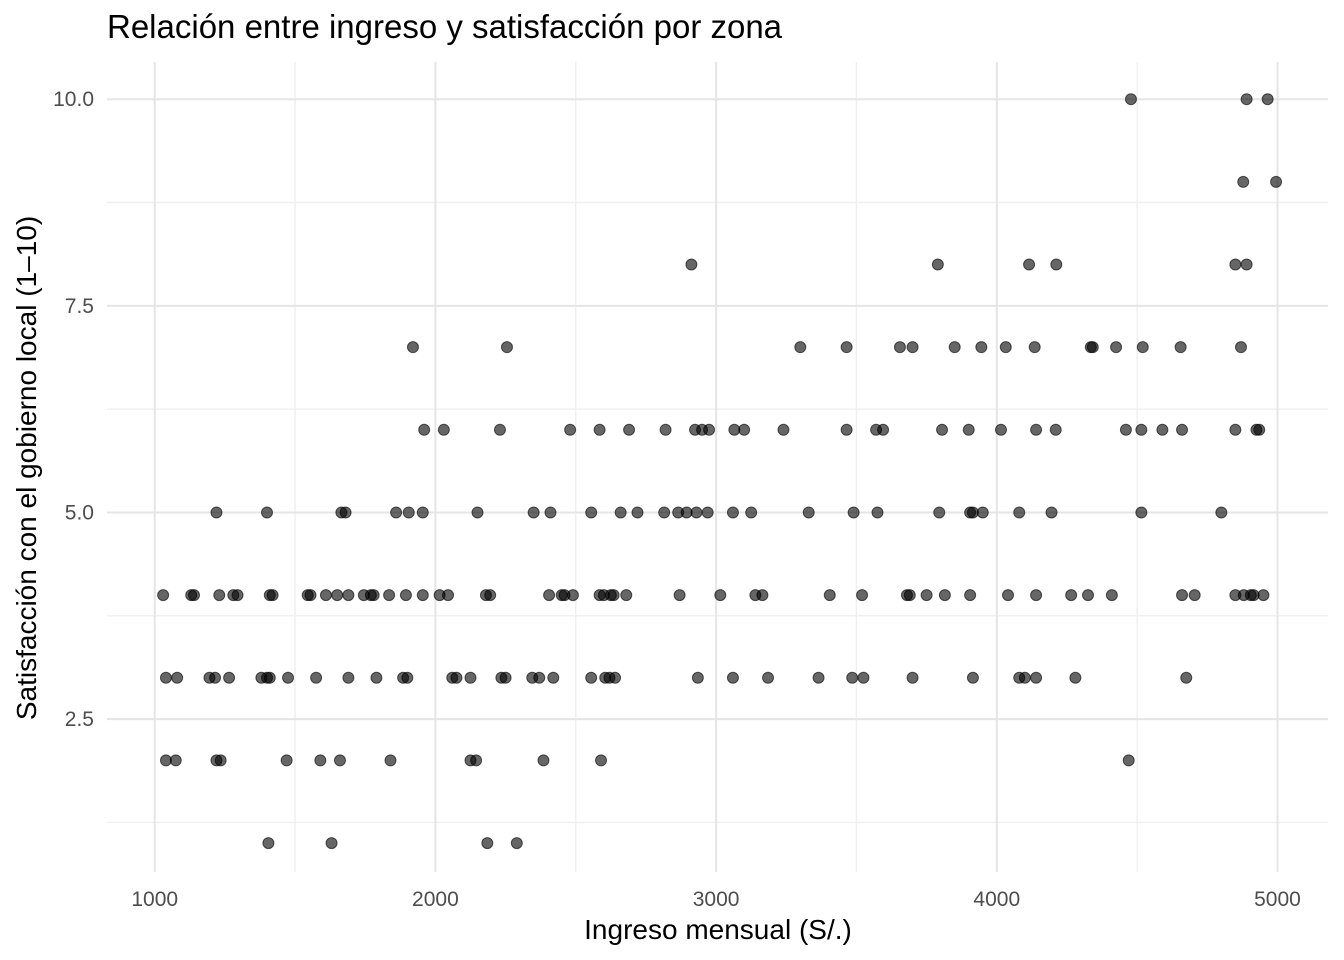  Describe the element at coordinates (154, 899) in the screenshot. I see `x-tick-label: 1000` at that location.